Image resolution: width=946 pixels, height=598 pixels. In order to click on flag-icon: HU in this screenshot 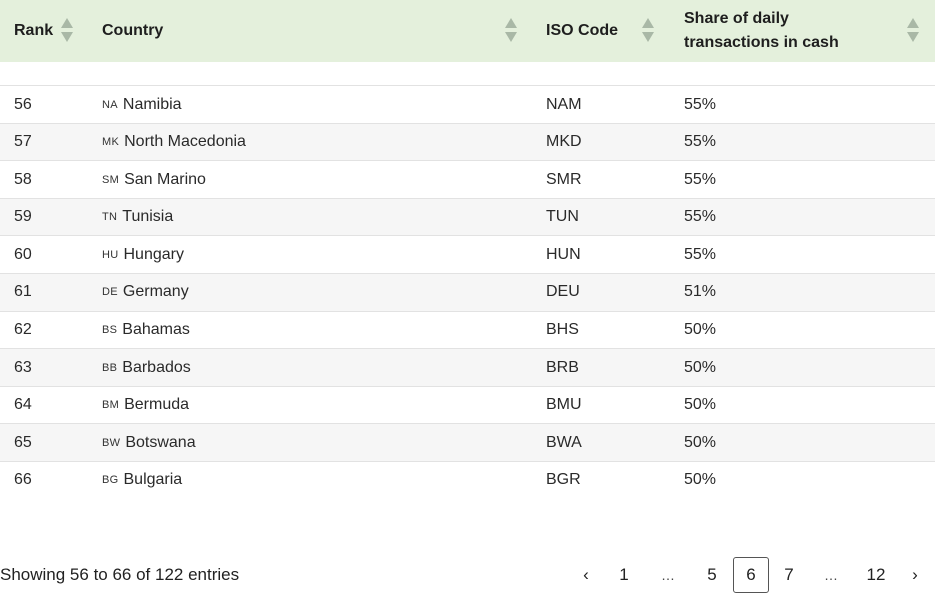, I will do `click(110, 254)`.